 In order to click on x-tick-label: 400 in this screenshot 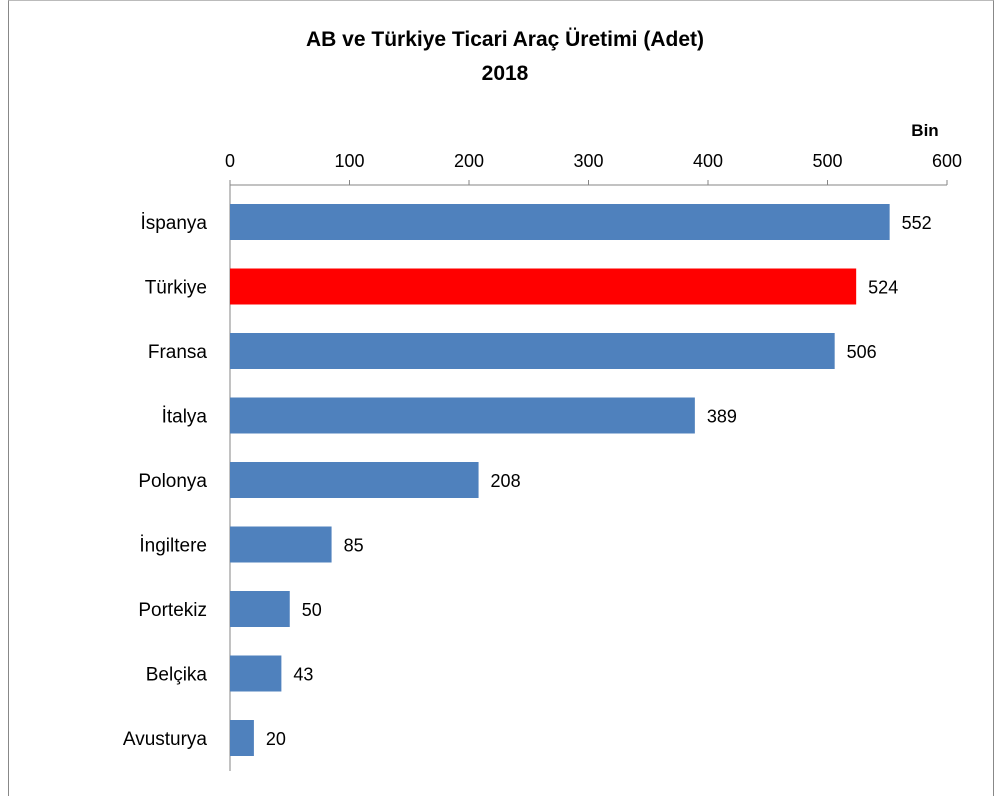, I will do `click(708, 161)`.